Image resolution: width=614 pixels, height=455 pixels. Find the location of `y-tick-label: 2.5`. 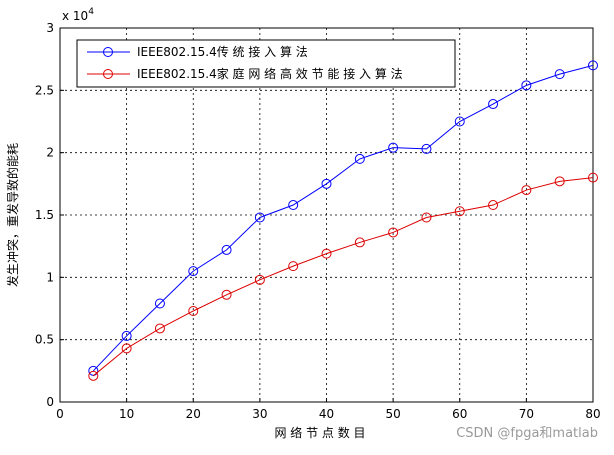

y-tick-label: 2.5 is located at coordinates (44, 90).